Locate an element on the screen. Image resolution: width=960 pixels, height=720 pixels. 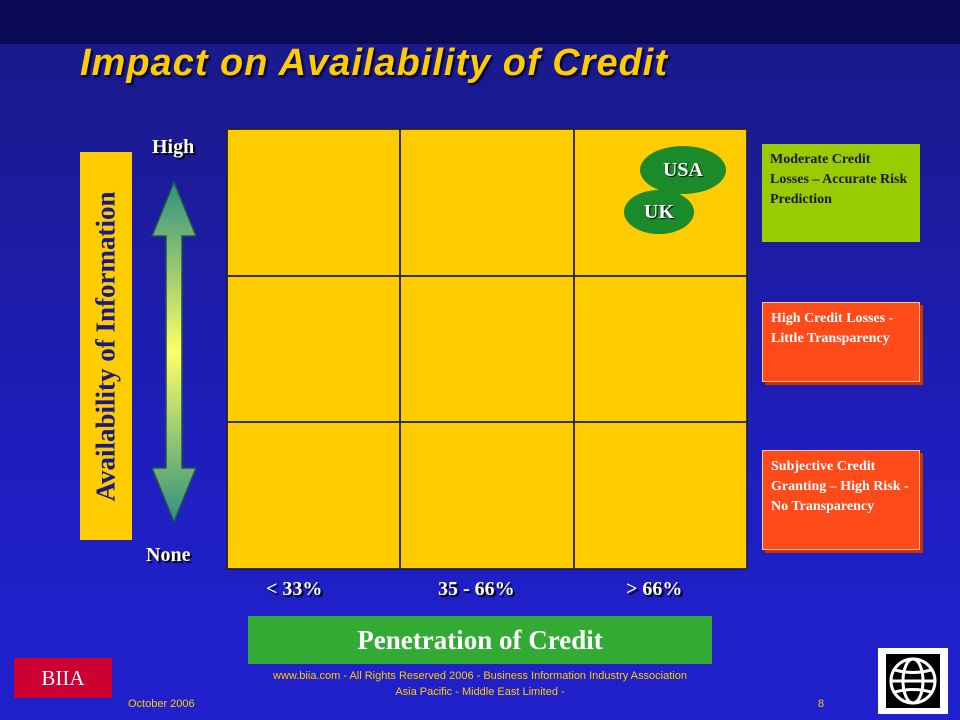
biia-logo-text: BIIA is located at coordinates (63, 677).